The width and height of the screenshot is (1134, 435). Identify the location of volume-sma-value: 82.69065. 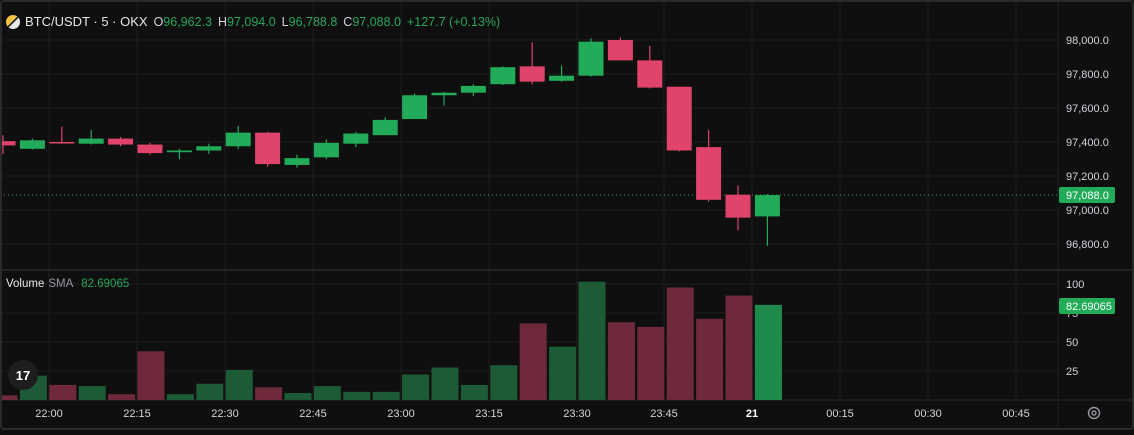
(105, 284).